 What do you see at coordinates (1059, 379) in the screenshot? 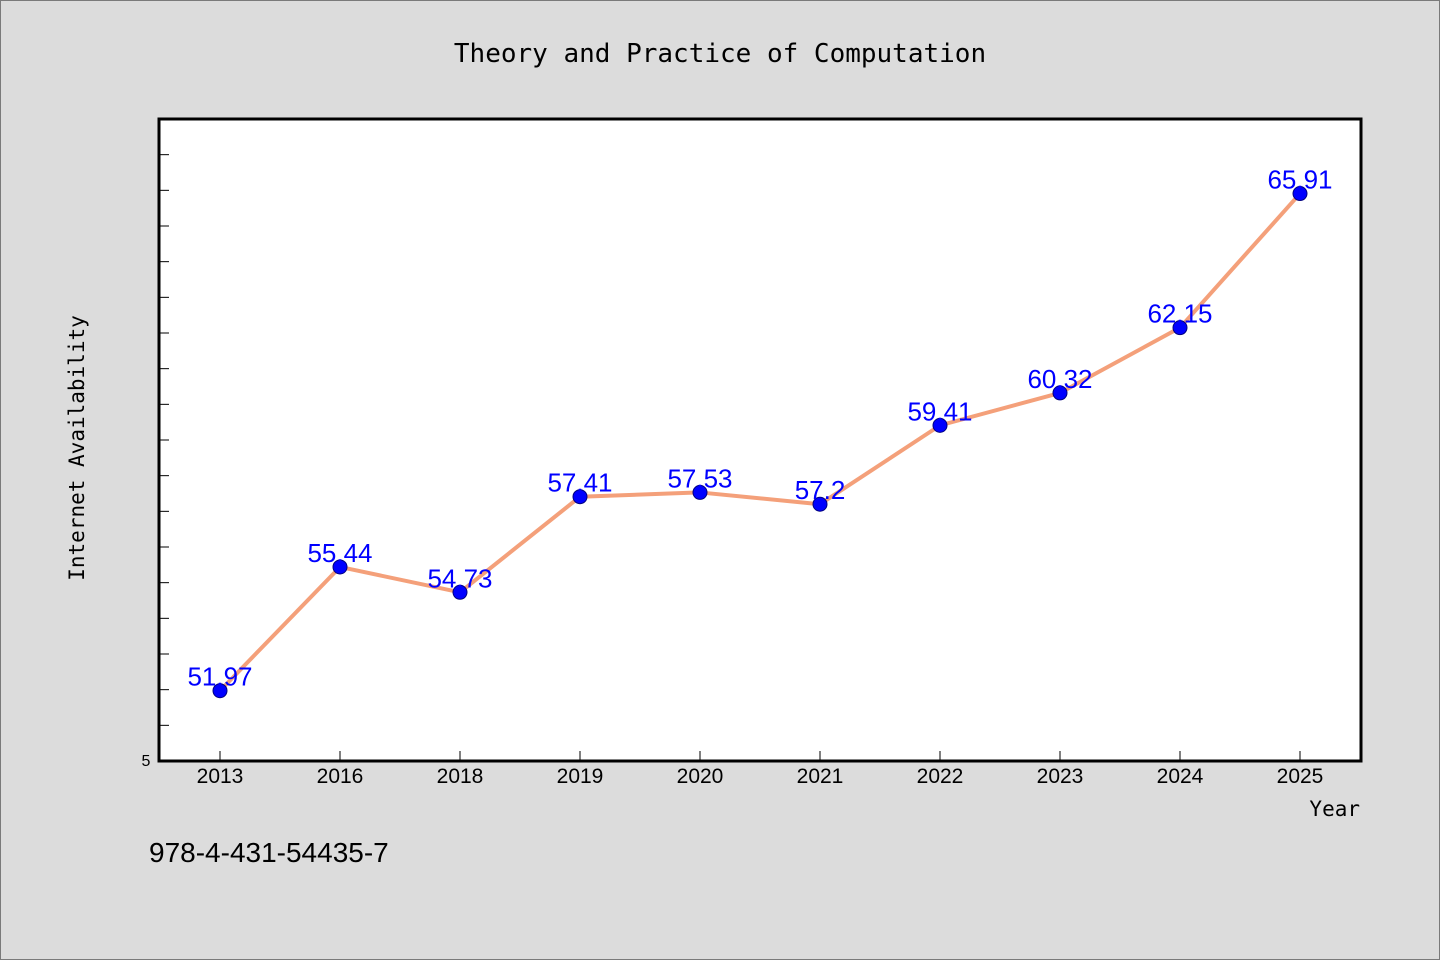
I see `data-label: 60.32` at bounding box center [1059, 379].